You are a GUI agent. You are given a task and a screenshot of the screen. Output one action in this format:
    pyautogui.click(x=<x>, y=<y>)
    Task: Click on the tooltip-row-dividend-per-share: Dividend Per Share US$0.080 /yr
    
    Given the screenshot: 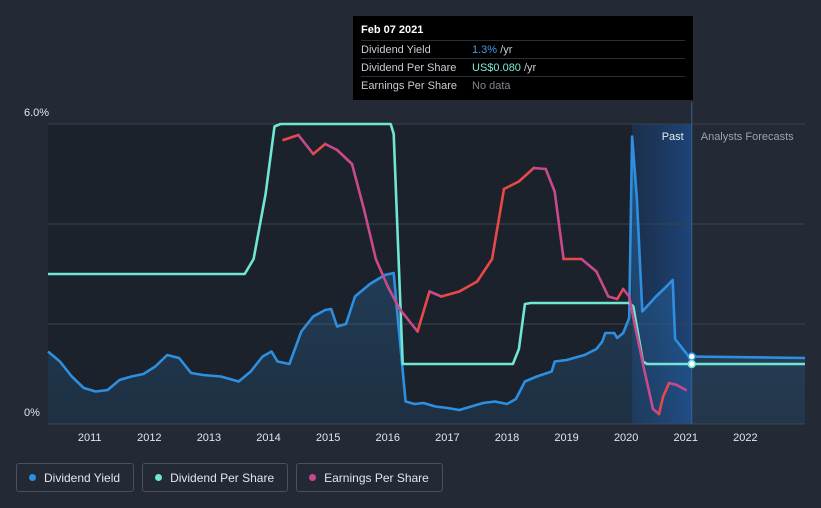 What is the action you would take?
    pyautogui.click(x=523, y=67)
    